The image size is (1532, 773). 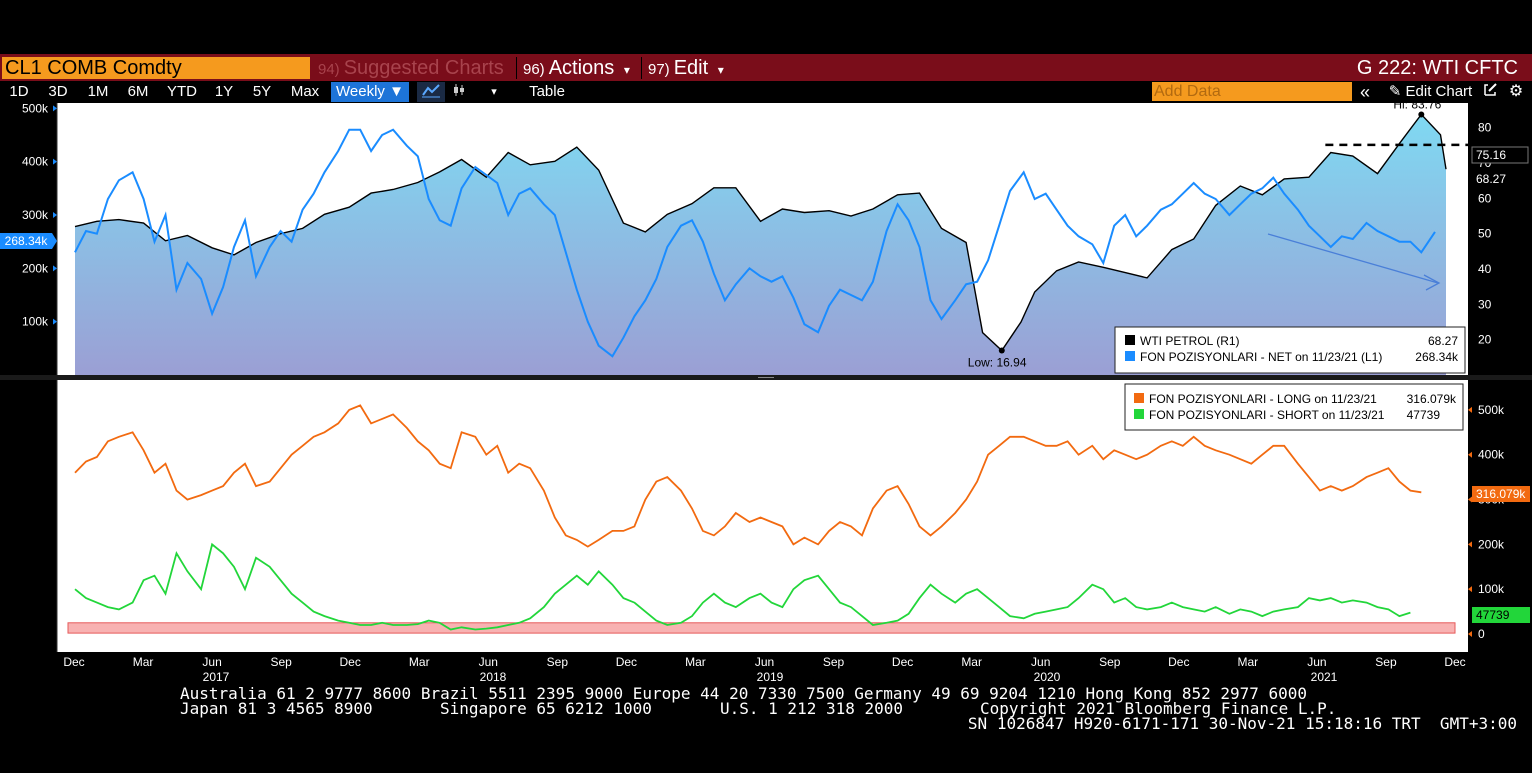 I want to click on legend-net-value: 268.34k, so click(x=1437, y=357).